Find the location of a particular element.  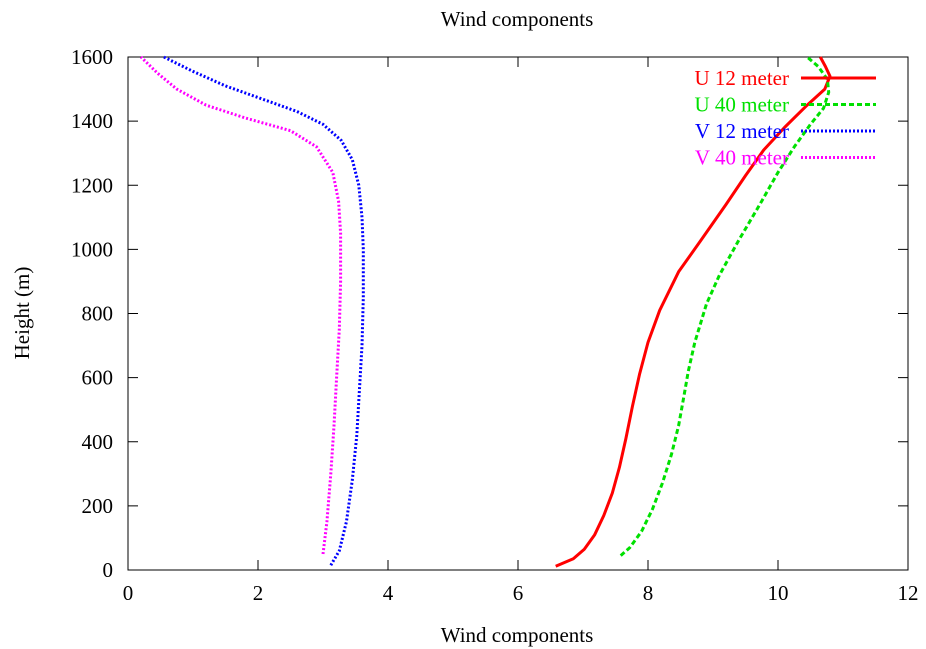

y-tick-label: 1400 is located at coordinates (92, 121).